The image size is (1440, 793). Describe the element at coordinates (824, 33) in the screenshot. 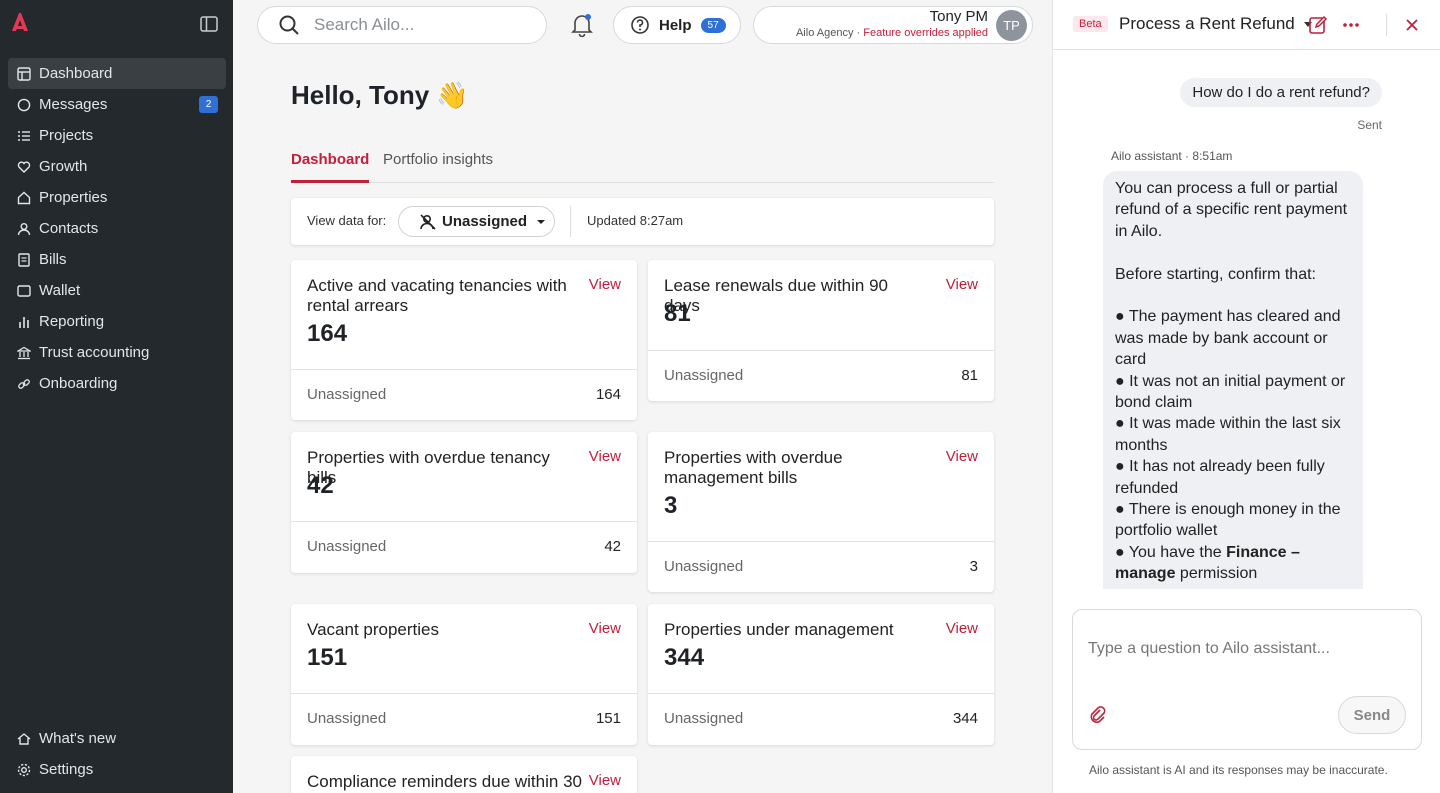

I see `agency-name: Ailo Agency` at that location.